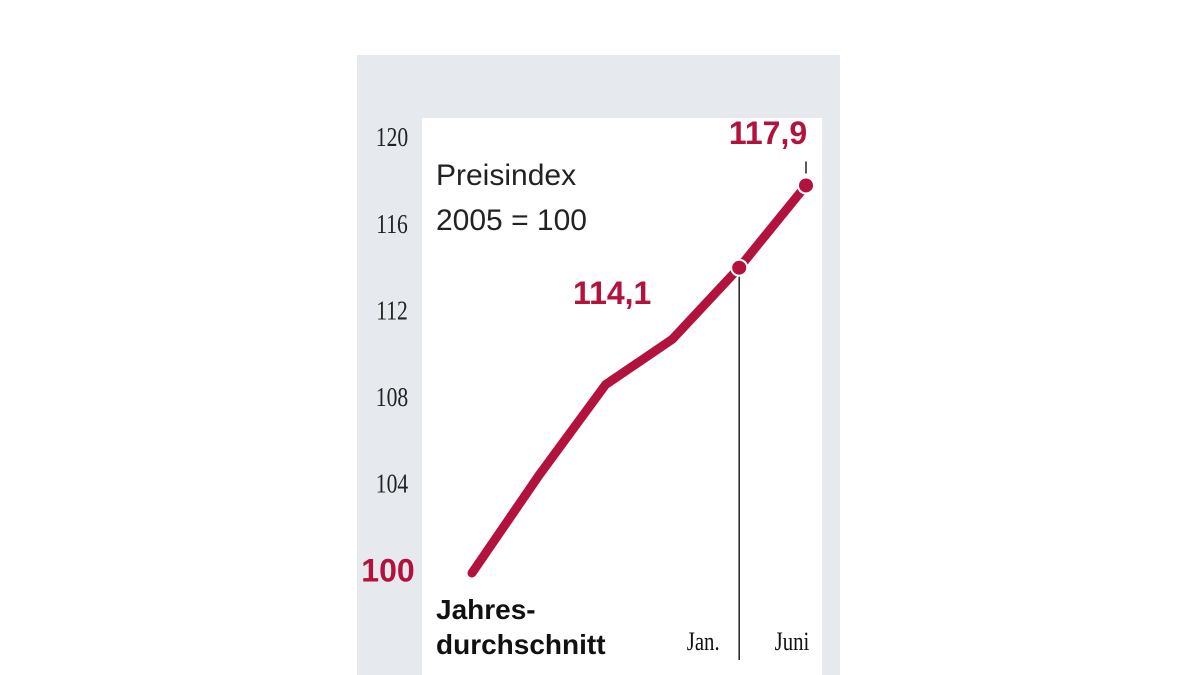  What do you see at coordinates (392, 225) in the screenshot?
I see `y-tick-label: 116` at bounding box center [392, 225].